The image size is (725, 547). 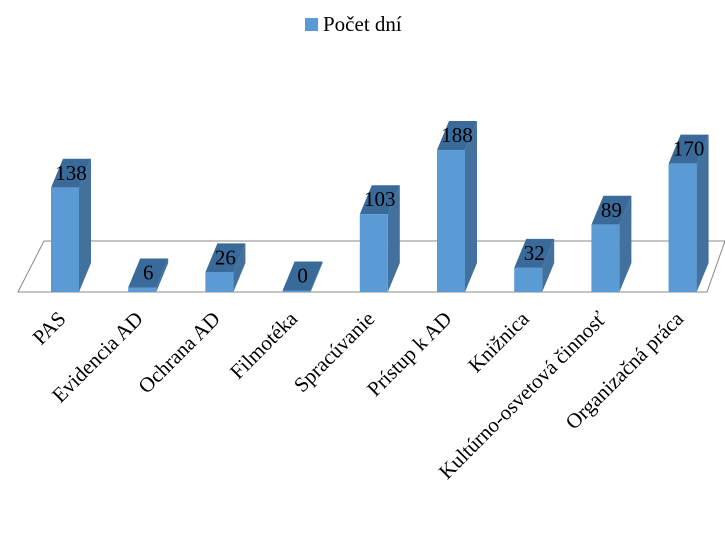 I want to click on value-label-6: 32, so click(x=534, y=253).